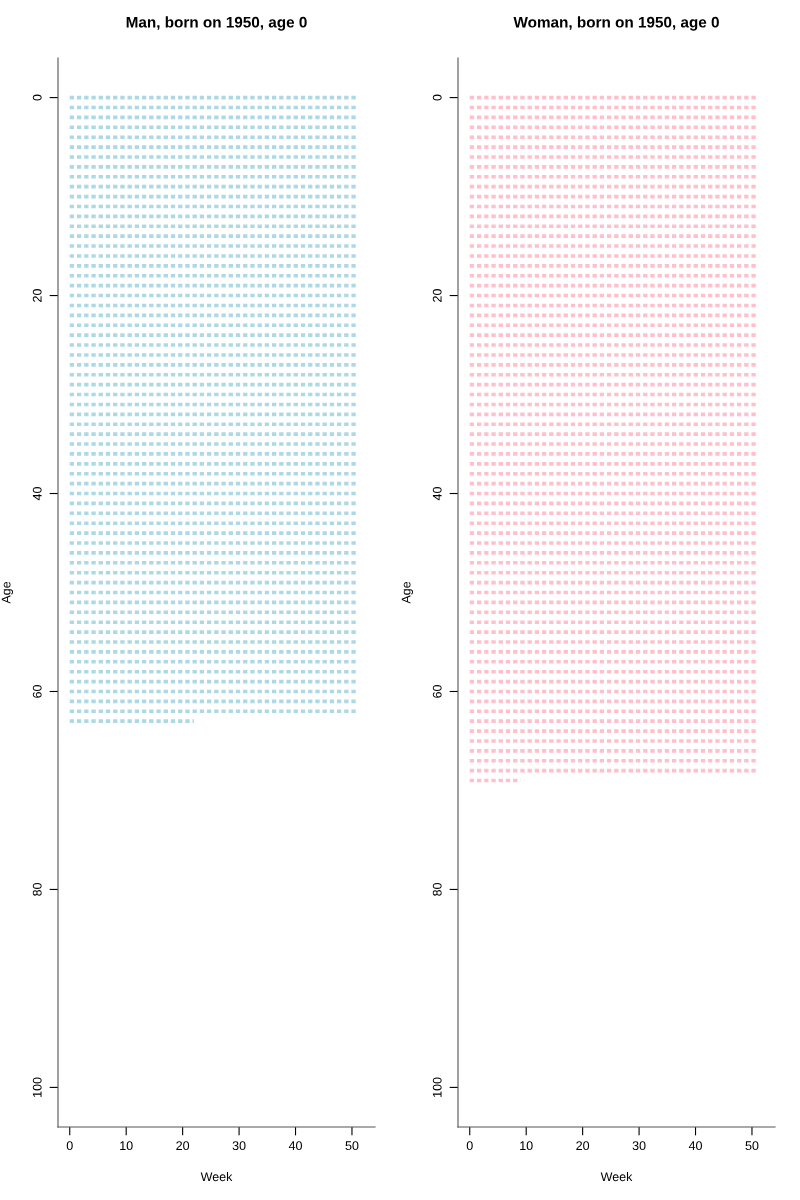 This screenshot has width=800, height=1200. Describe the element at coordinates (216, 23) in the screenshot. I see `chart-title: Man, born on 1950, age 0` at that location.